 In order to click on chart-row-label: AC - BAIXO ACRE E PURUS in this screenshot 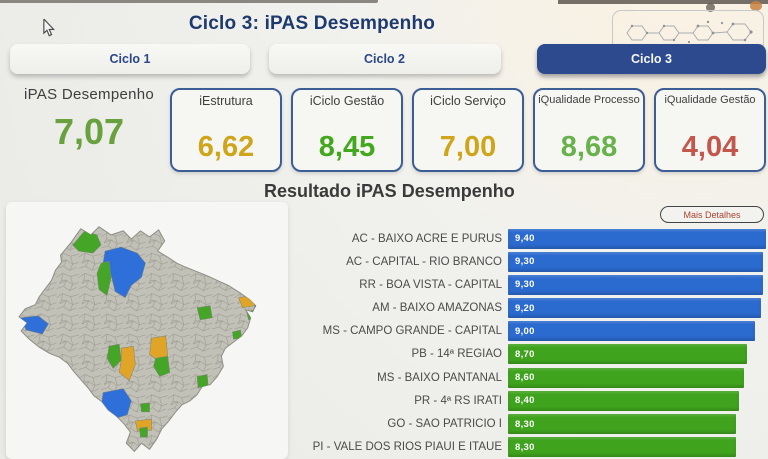, I will do `click(426, 238)`.